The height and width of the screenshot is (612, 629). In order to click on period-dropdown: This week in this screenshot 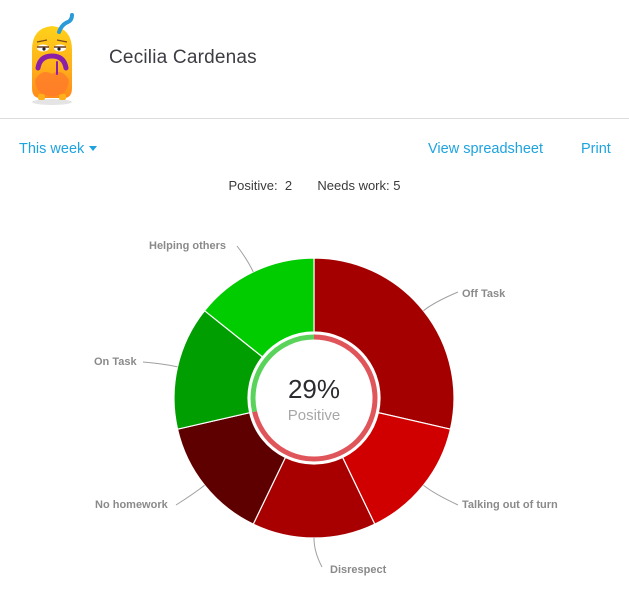, I will do `click(58, 149)`.